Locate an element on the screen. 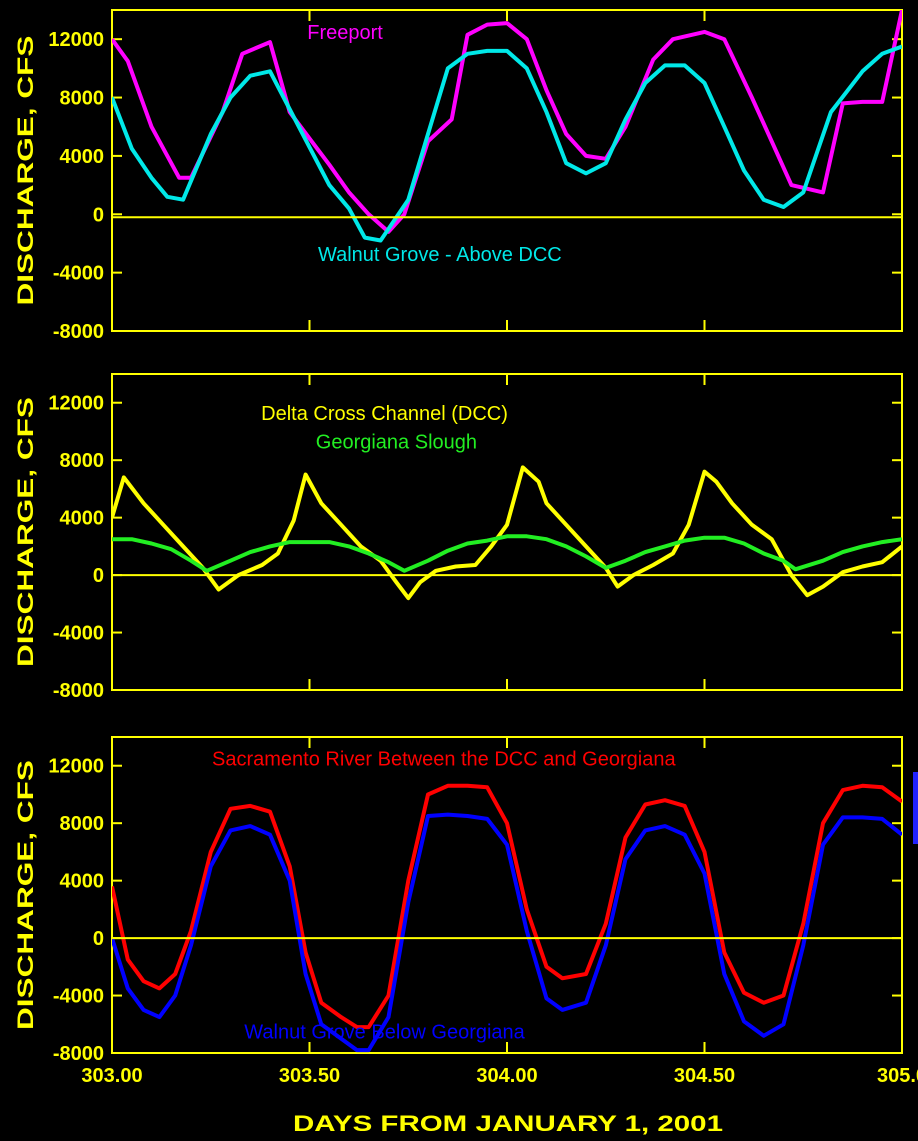  series-group is located at coordinates (507, 533).